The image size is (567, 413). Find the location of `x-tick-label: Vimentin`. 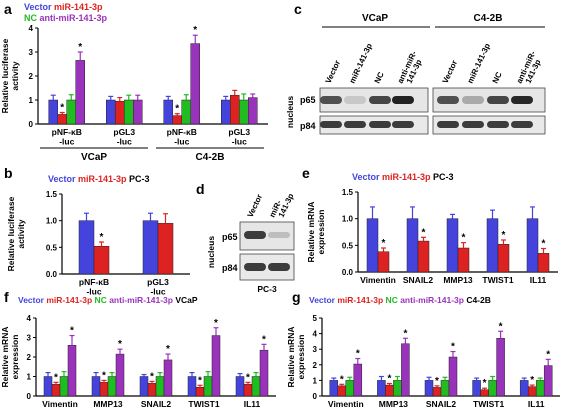

x-tick-label: Vimentin is located at coordinates (60, 404).